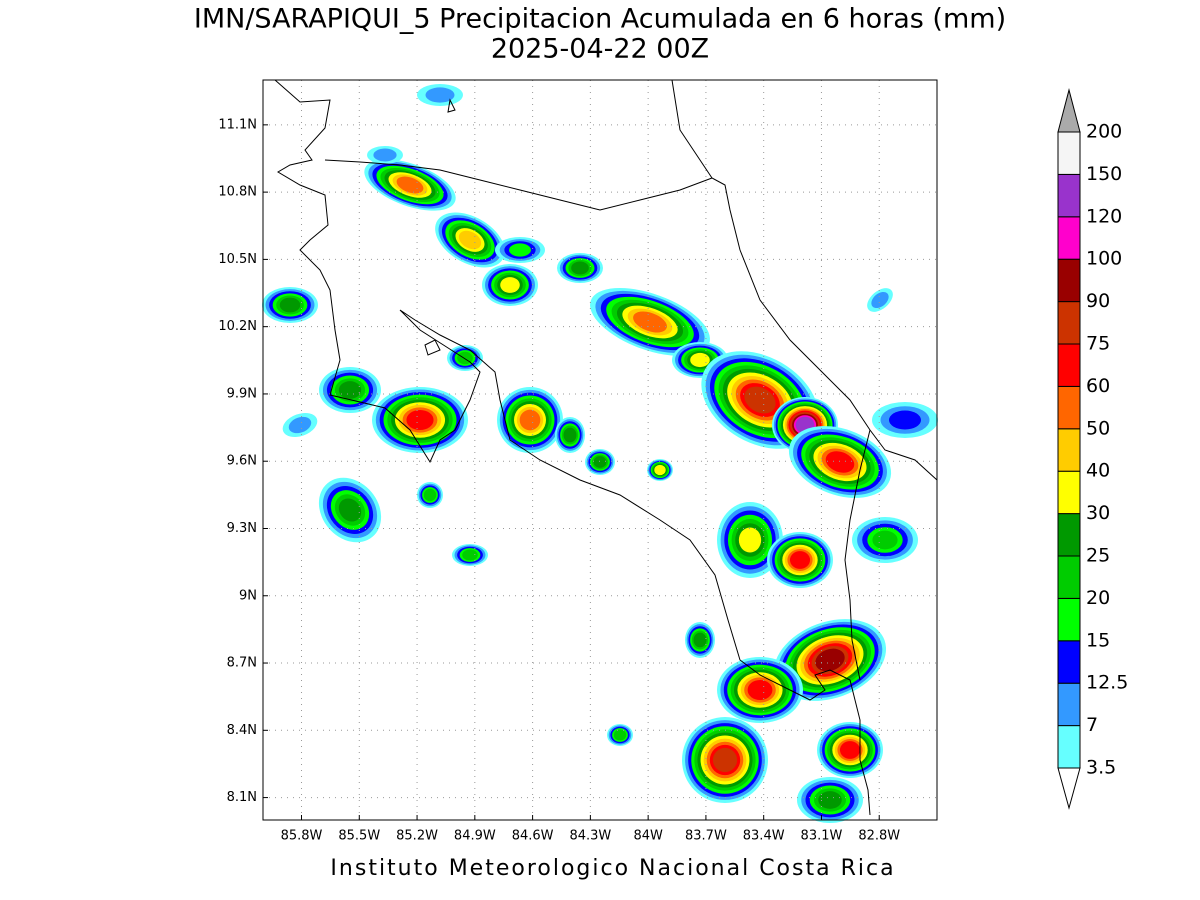 Image resolution: width=1200 pixels, height=900 pixels. I want to click on x-tick-label: 84W, so click(648, 836).